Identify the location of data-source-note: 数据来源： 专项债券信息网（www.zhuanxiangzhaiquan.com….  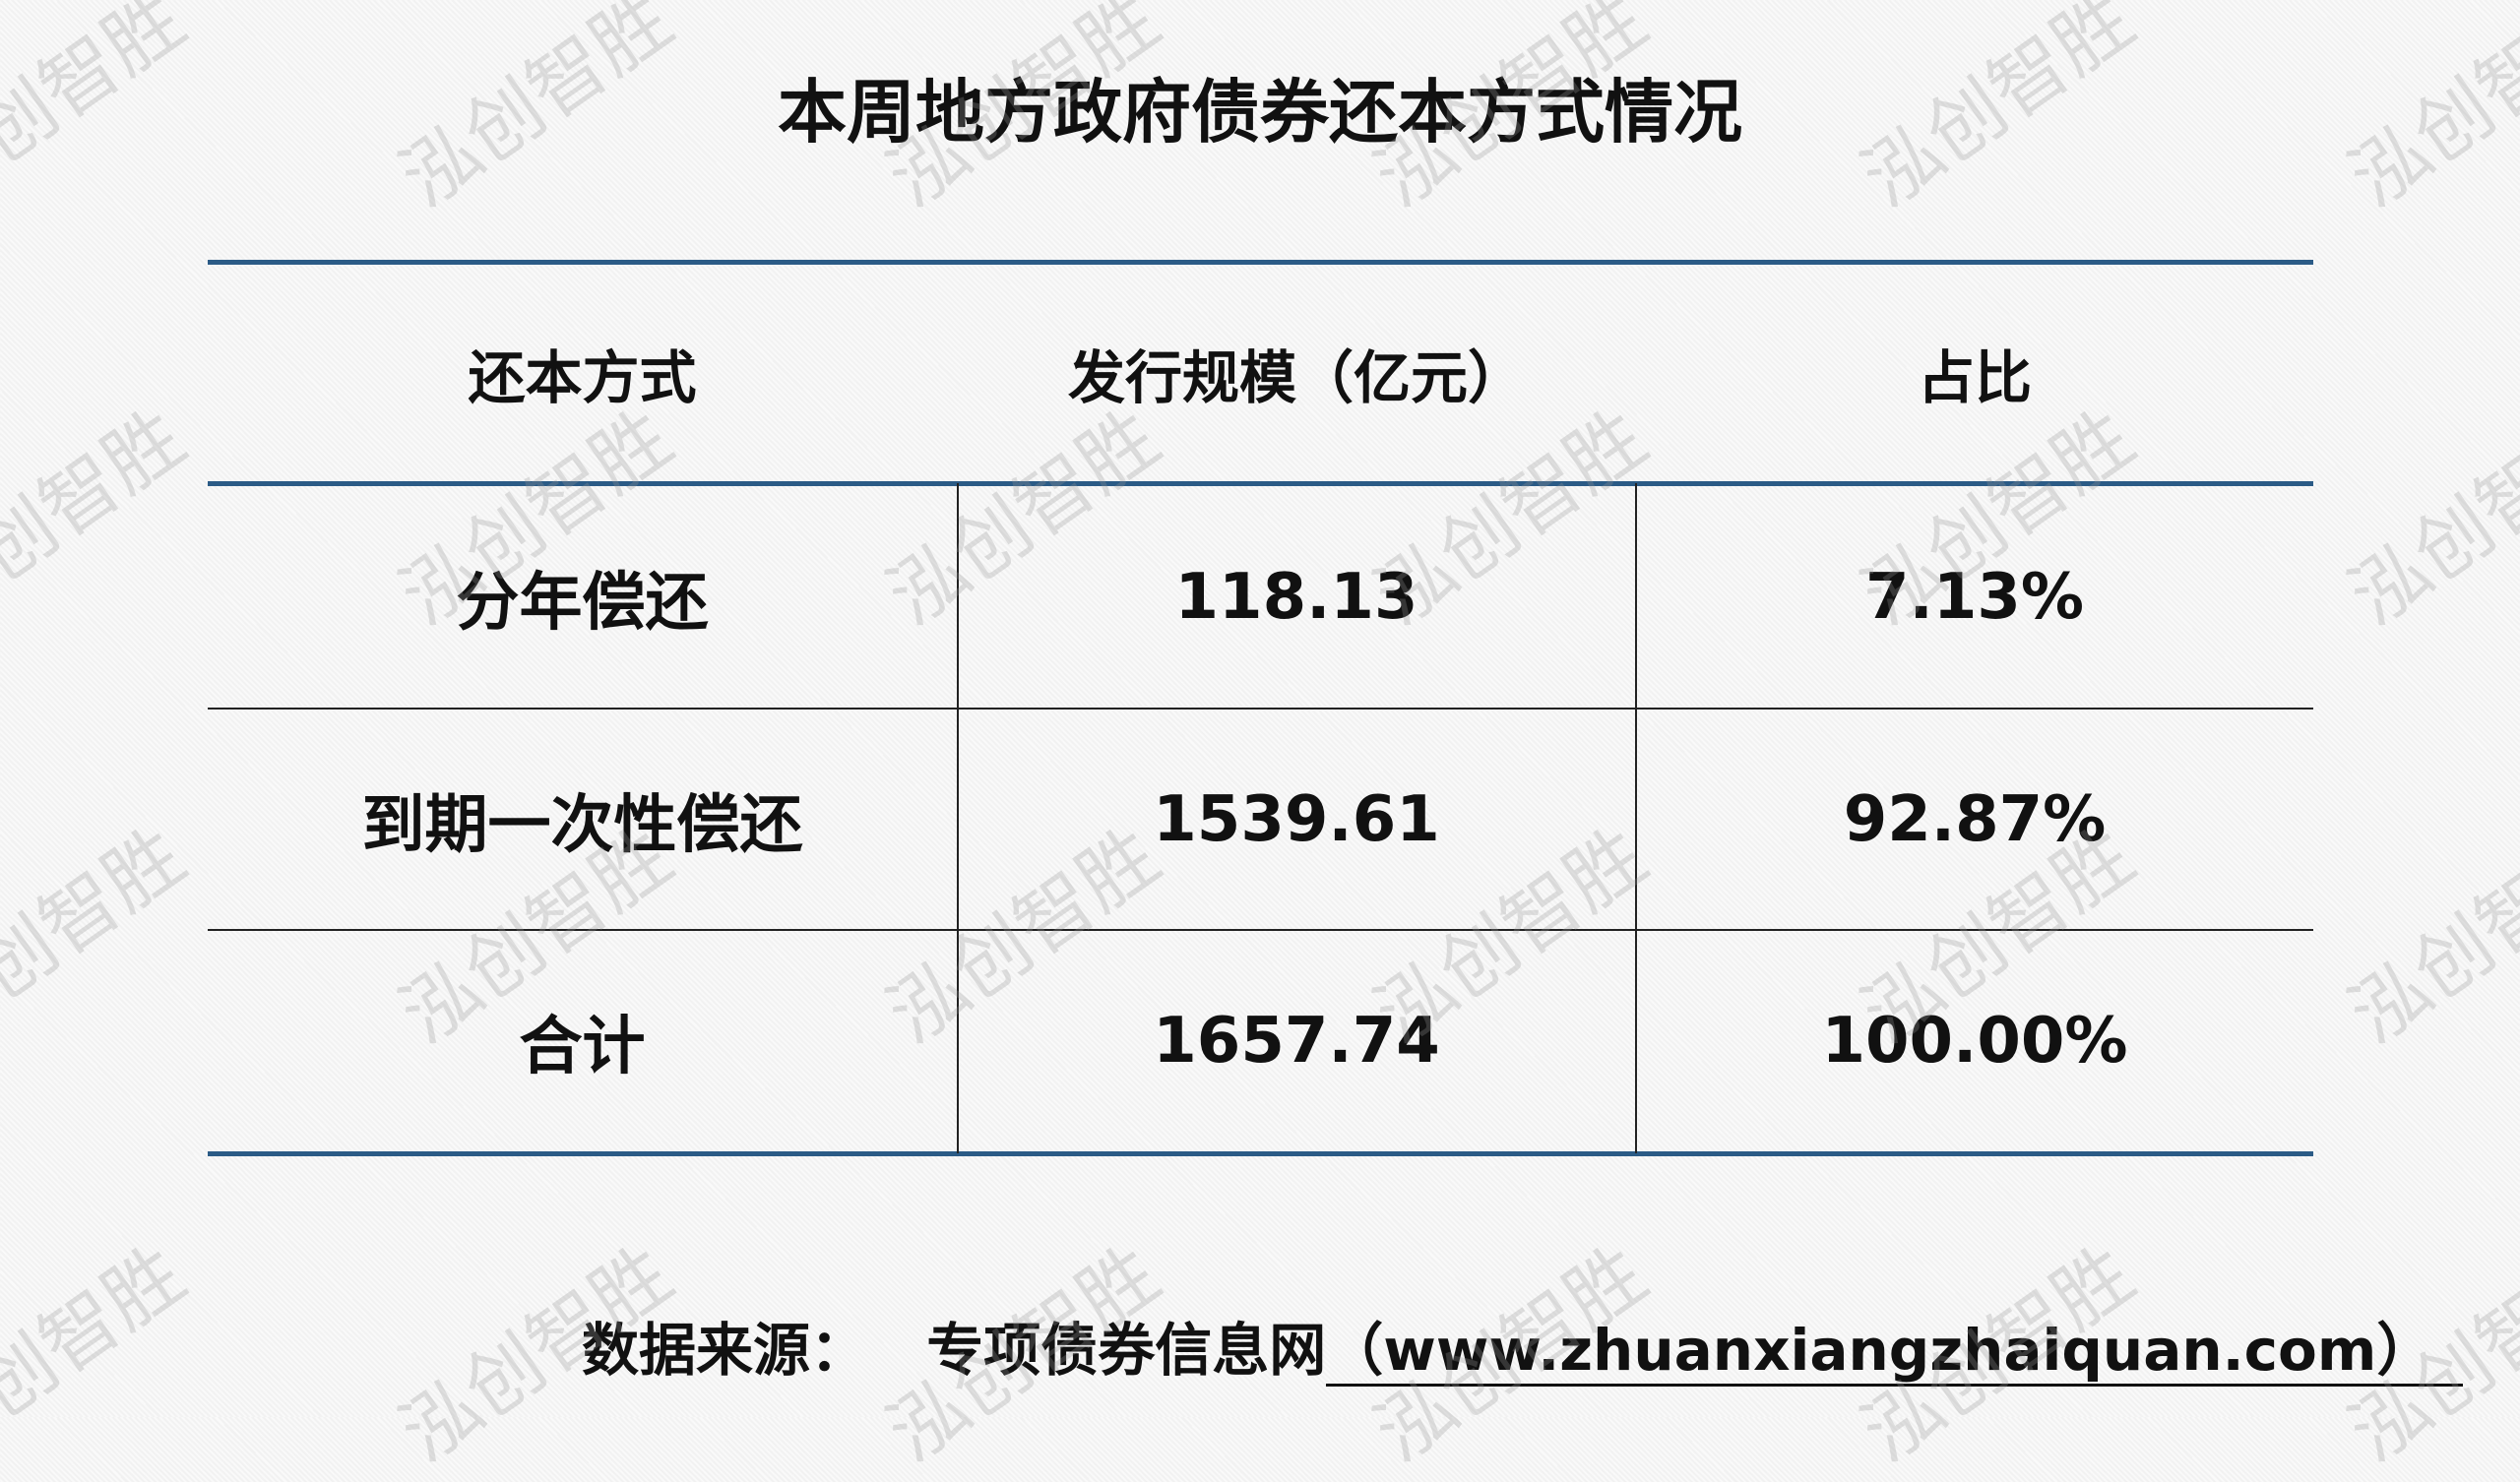
(1523, 1345).